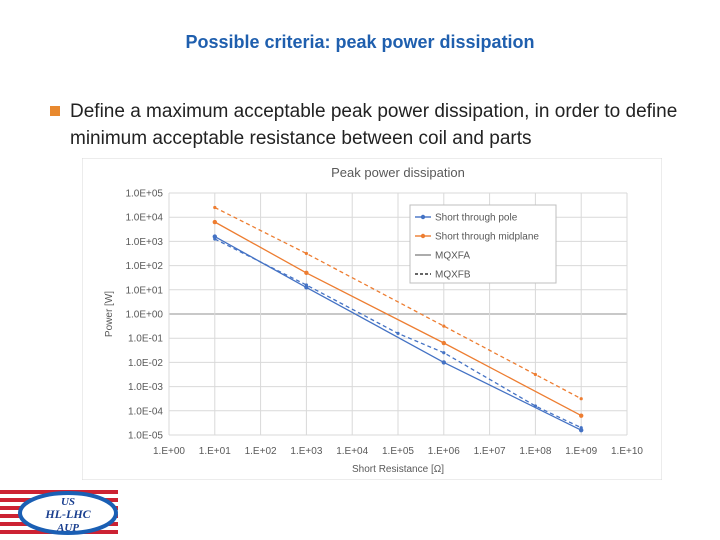 The height and width of the screenshot is (540, 720). I want to click on y-tick-label: 1.0E-03, so click(145, 387).